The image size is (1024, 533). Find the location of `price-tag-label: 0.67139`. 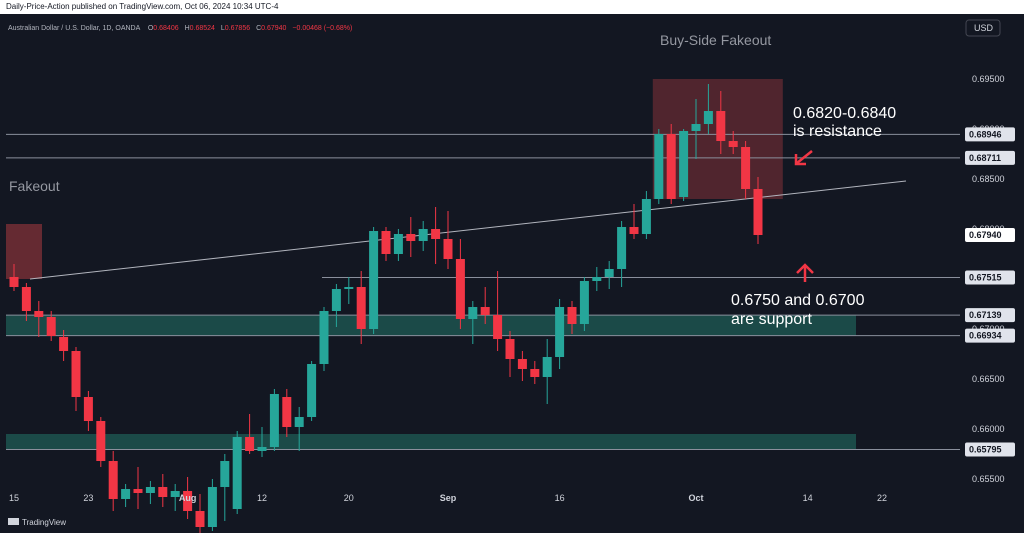

price-tag-label: 0.67139 is located at coordinates (985, 315).